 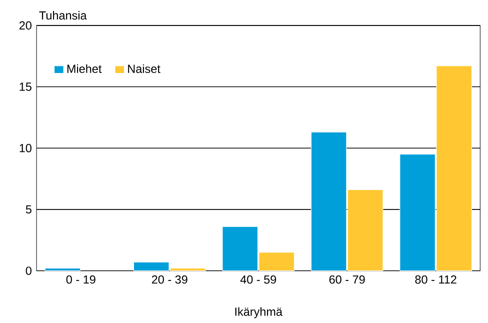 I want to click on legend-label: Miehet, so click(x=84, y=69).